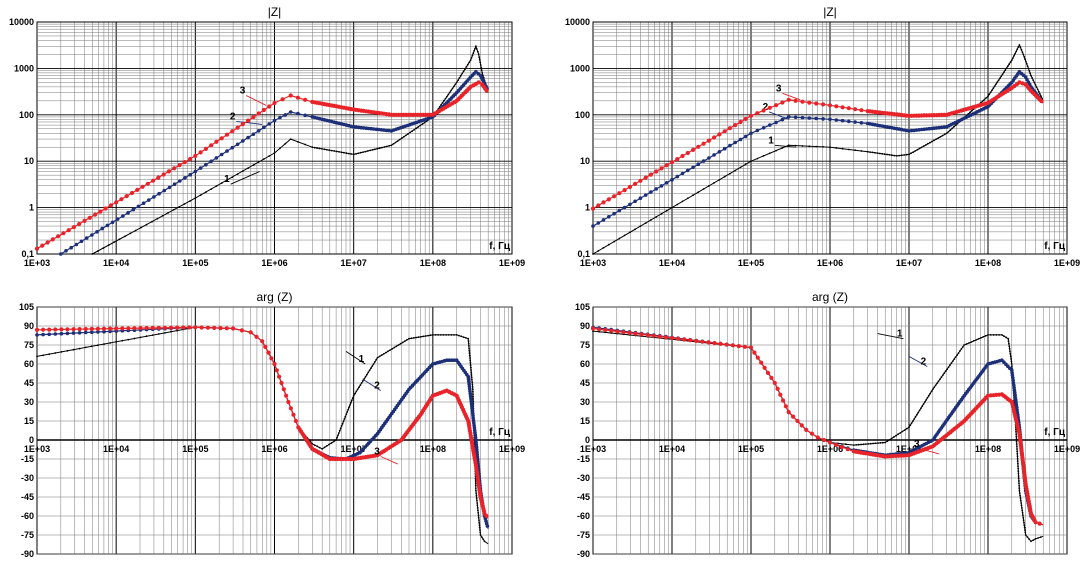 This screenshot has width=1087, height=575. What do you see at coordinates (29, 326) in the screenshot?
I see `y-tick-label: 90` at bounding box center [29, 326].